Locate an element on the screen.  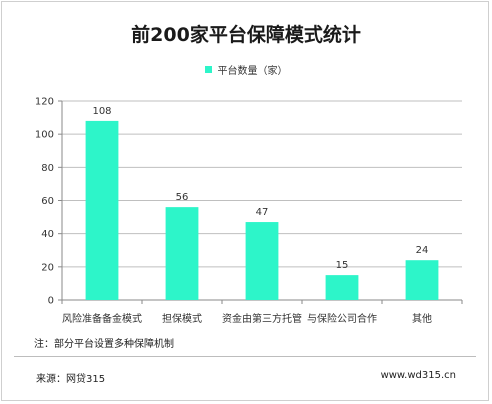
chart-title: 前200家平台保障模式统计 is located at coordinates (246, 35).